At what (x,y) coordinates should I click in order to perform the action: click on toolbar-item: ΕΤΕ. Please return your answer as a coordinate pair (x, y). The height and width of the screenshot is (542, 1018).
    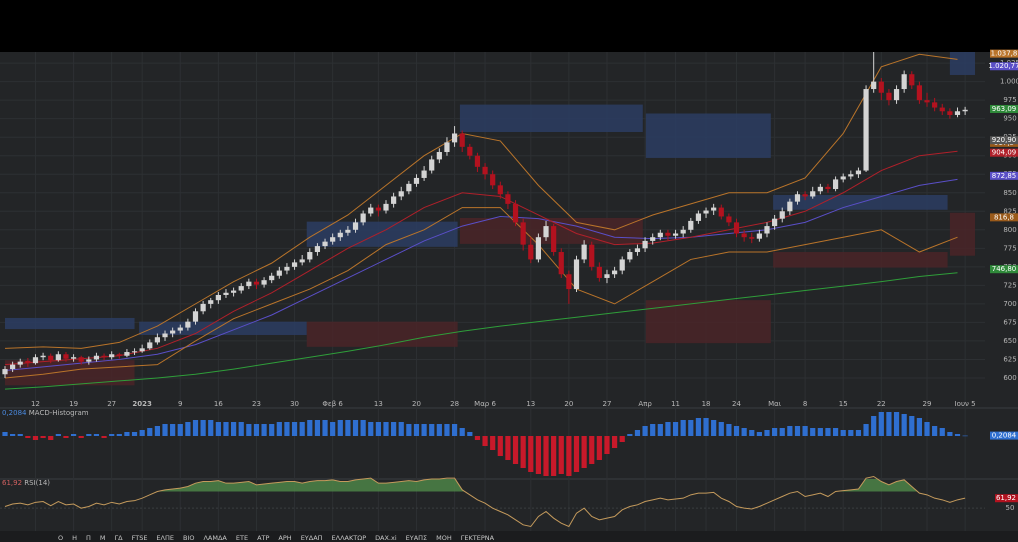
    Looking at the image, I should click on (242, 538).